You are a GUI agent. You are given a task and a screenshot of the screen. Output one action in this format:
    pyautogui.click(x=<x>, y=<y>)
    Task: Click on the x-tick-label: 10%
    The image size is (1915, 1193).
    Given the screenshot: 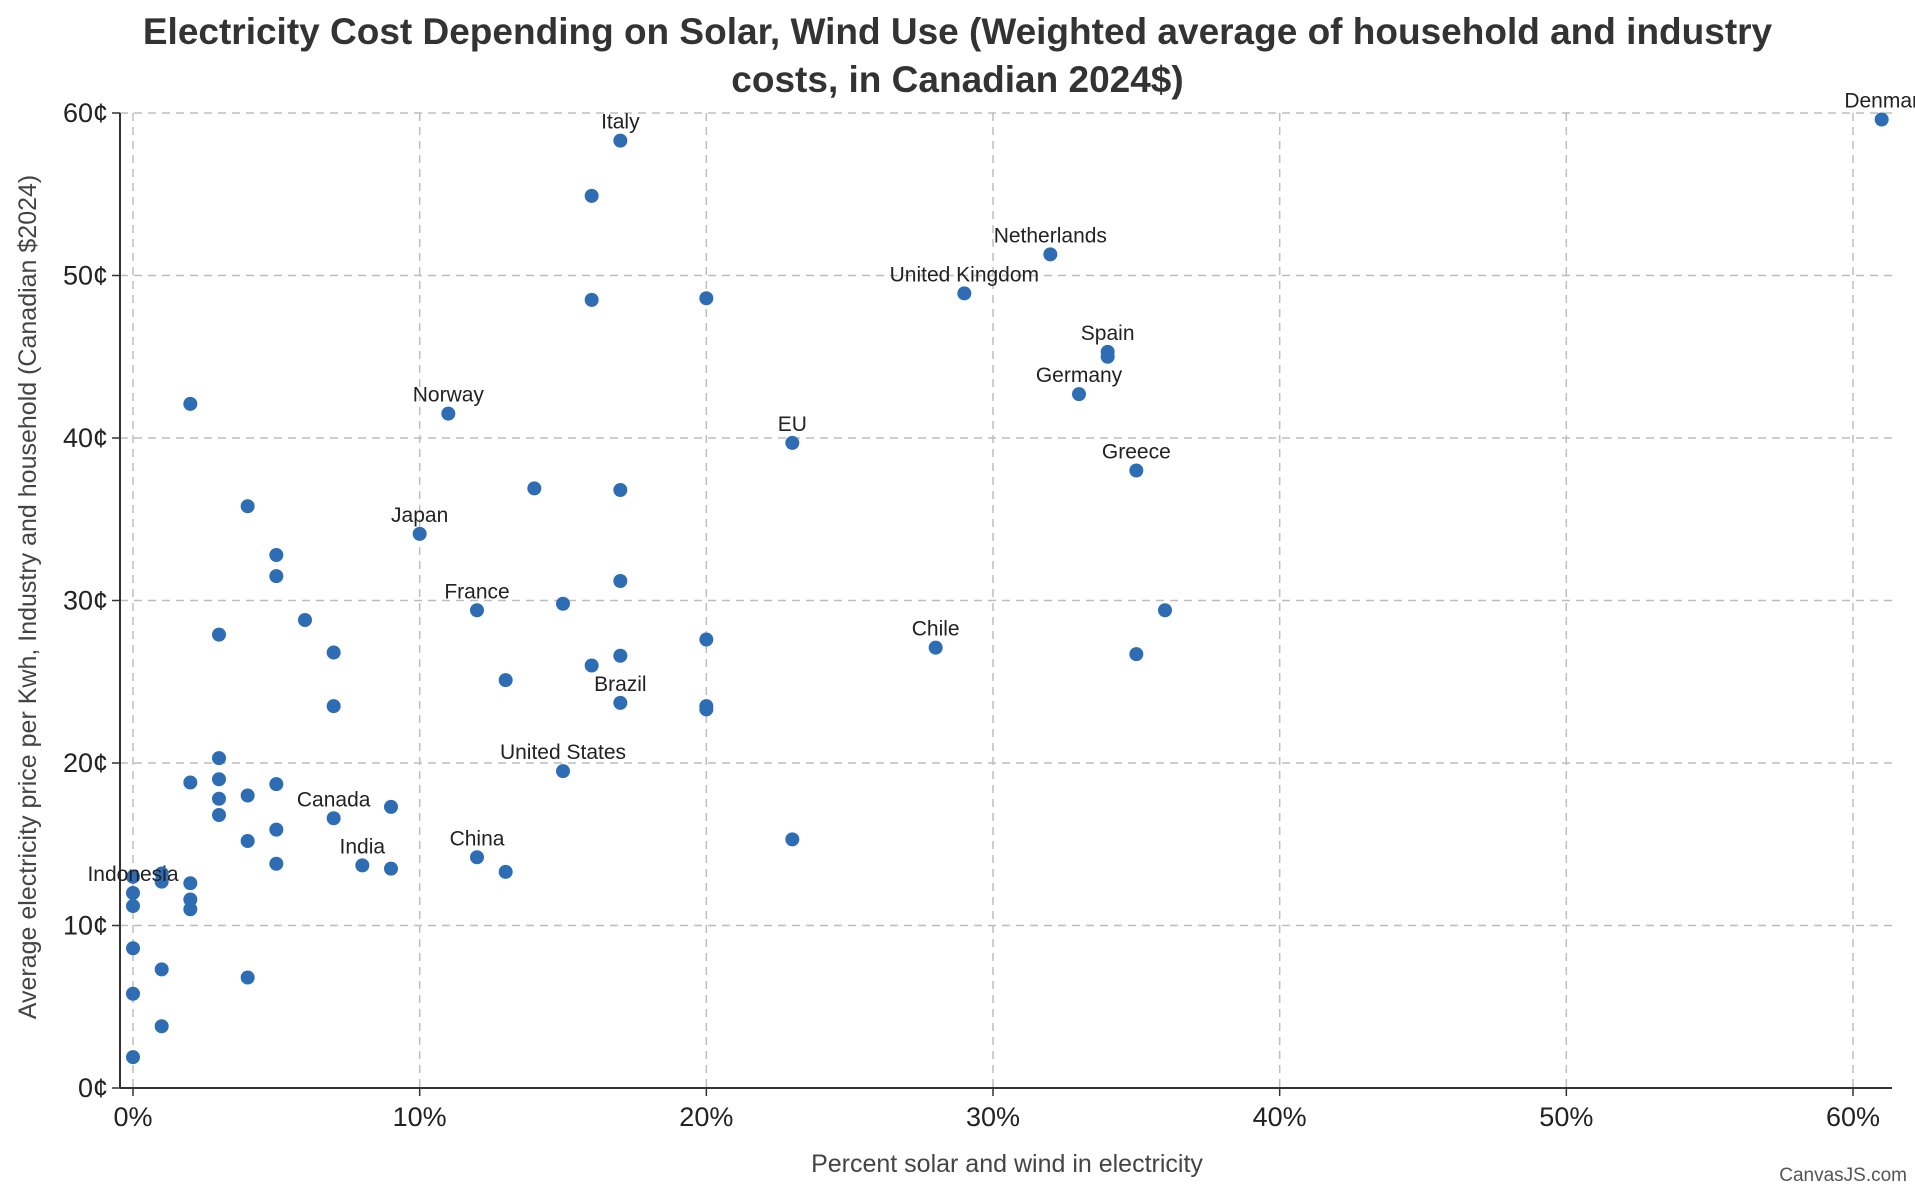 What is the action you would take?
    pyautogui.click(x=420, y=1117)
    